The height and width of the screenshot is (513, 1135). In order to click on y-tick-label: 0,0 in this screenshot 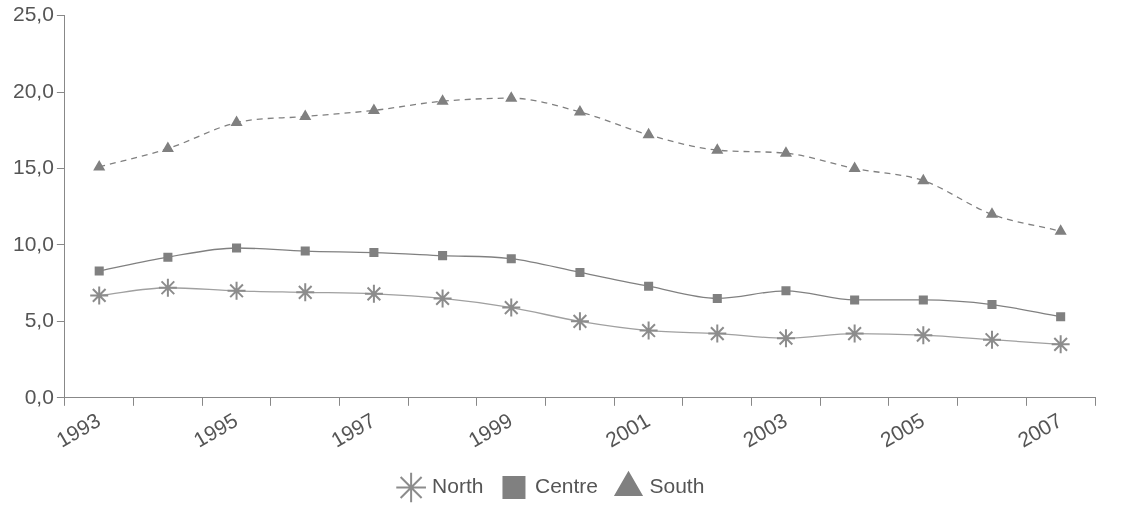, I will do `click(39, 396)`.